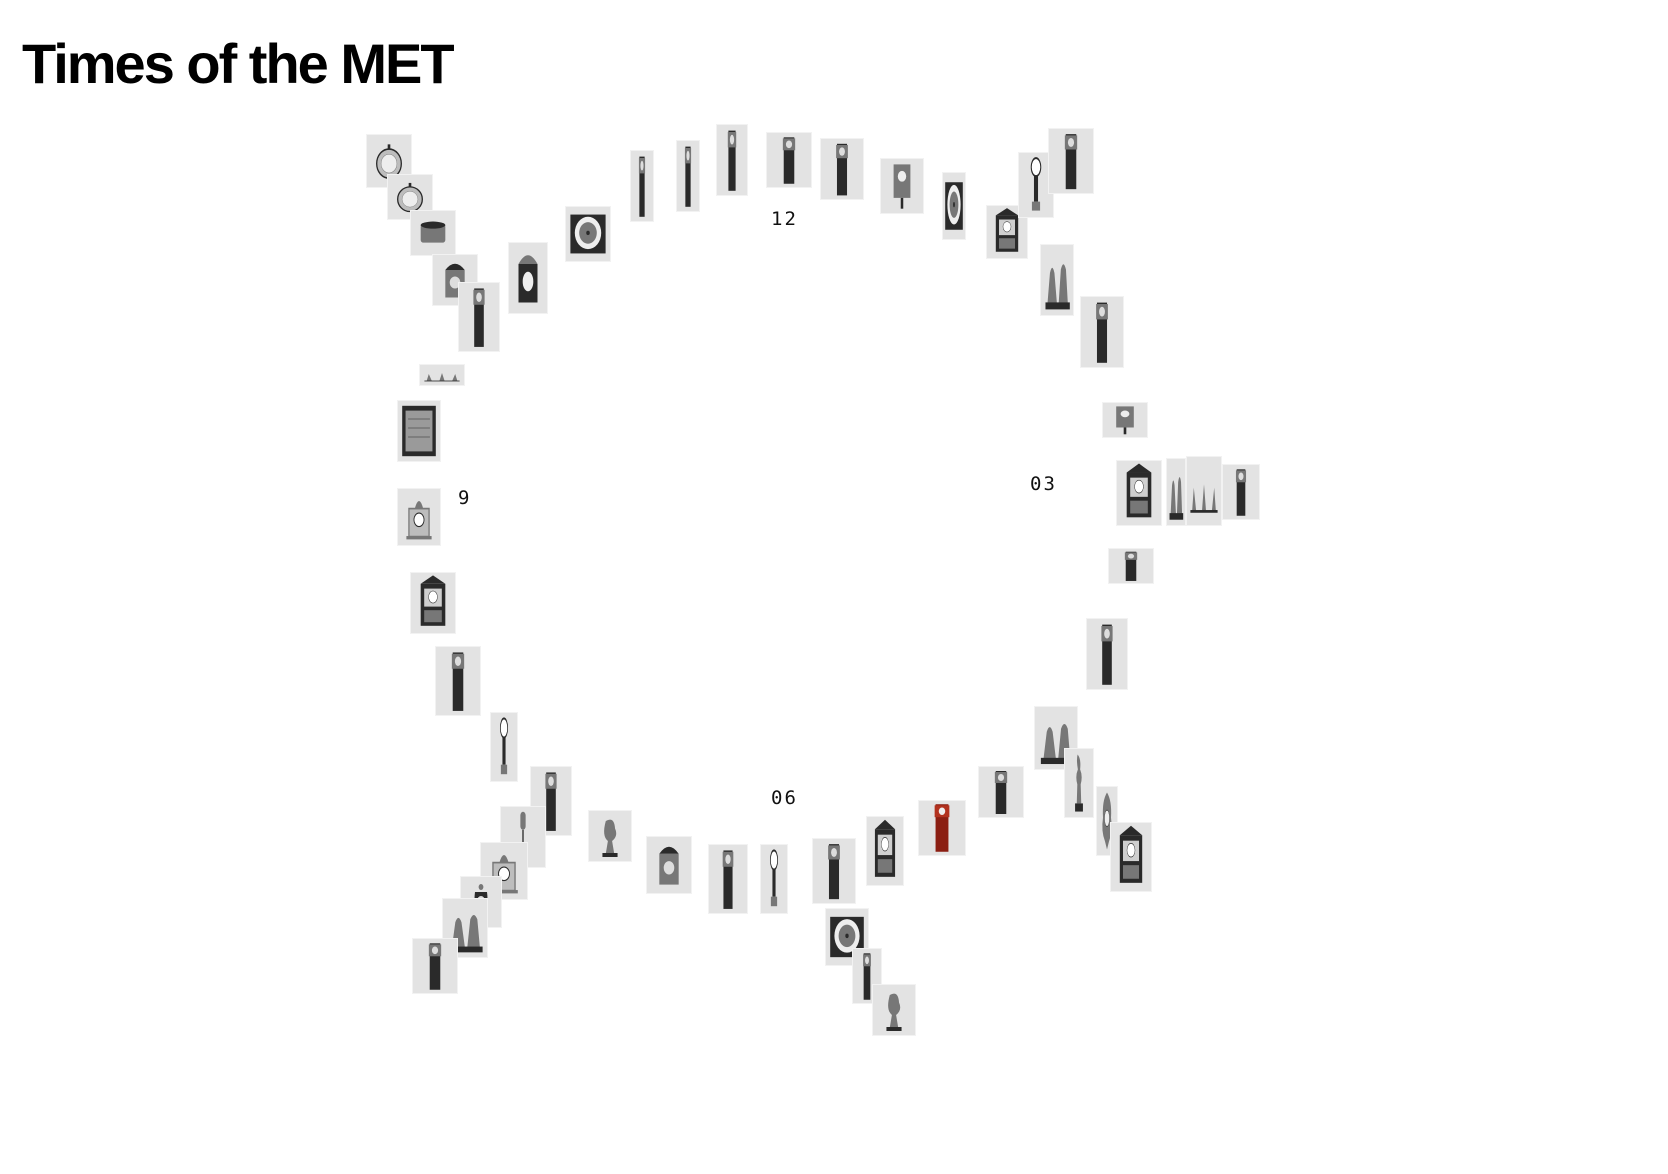 Image resolution: width=1668 pixels, height=1174 pixels. What do you see at coordinates (784, 219) in the screenshot?
I see `hour-label-12: 12` at bounding box center [784, 219].